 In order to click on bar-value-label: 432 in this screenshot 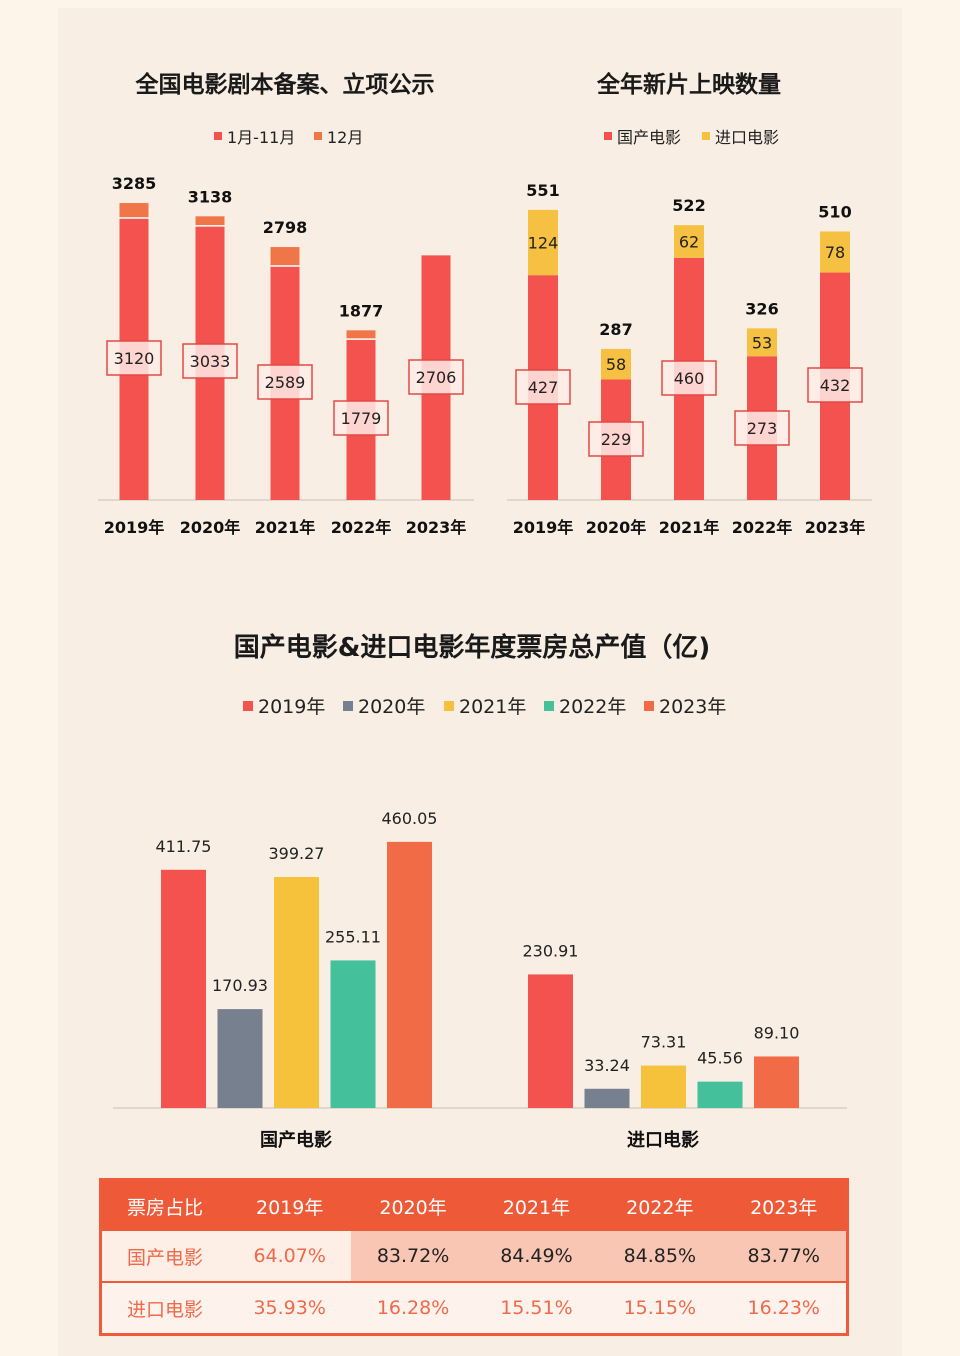, I will do `click(835, 385)`.